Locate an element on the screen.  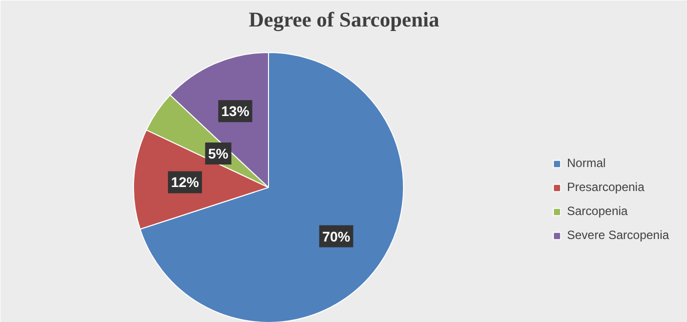
legend-label: Severe Sarcopenia is located at coordinates (618, 235).